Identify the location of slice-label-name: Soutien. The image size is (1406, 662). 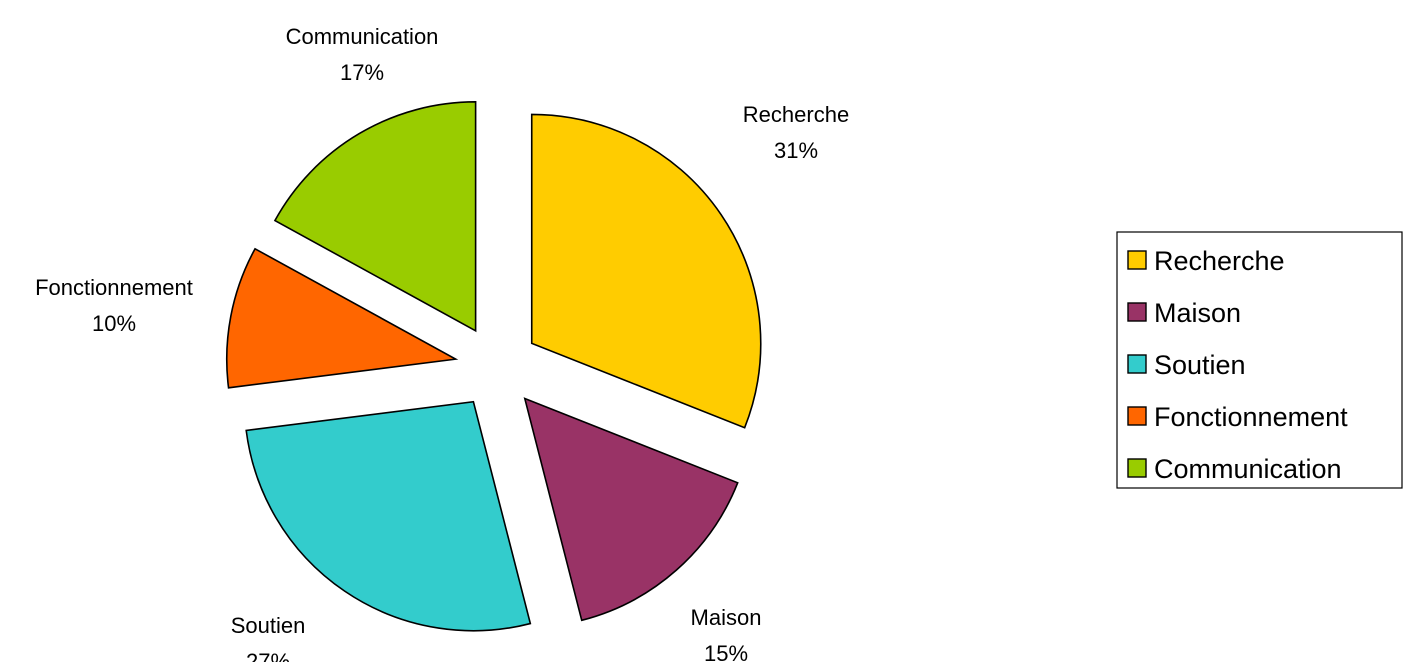
(268, 625).